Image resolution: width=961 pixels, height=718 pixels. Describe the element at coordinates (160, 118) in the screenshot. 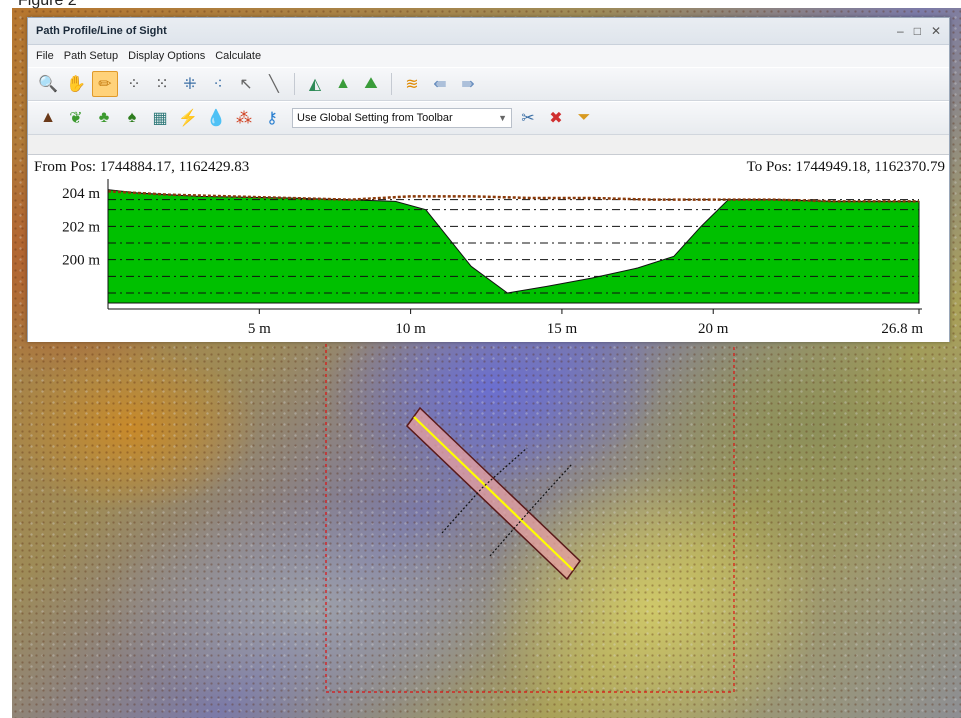

I see `building-icon: ▦` at that location.